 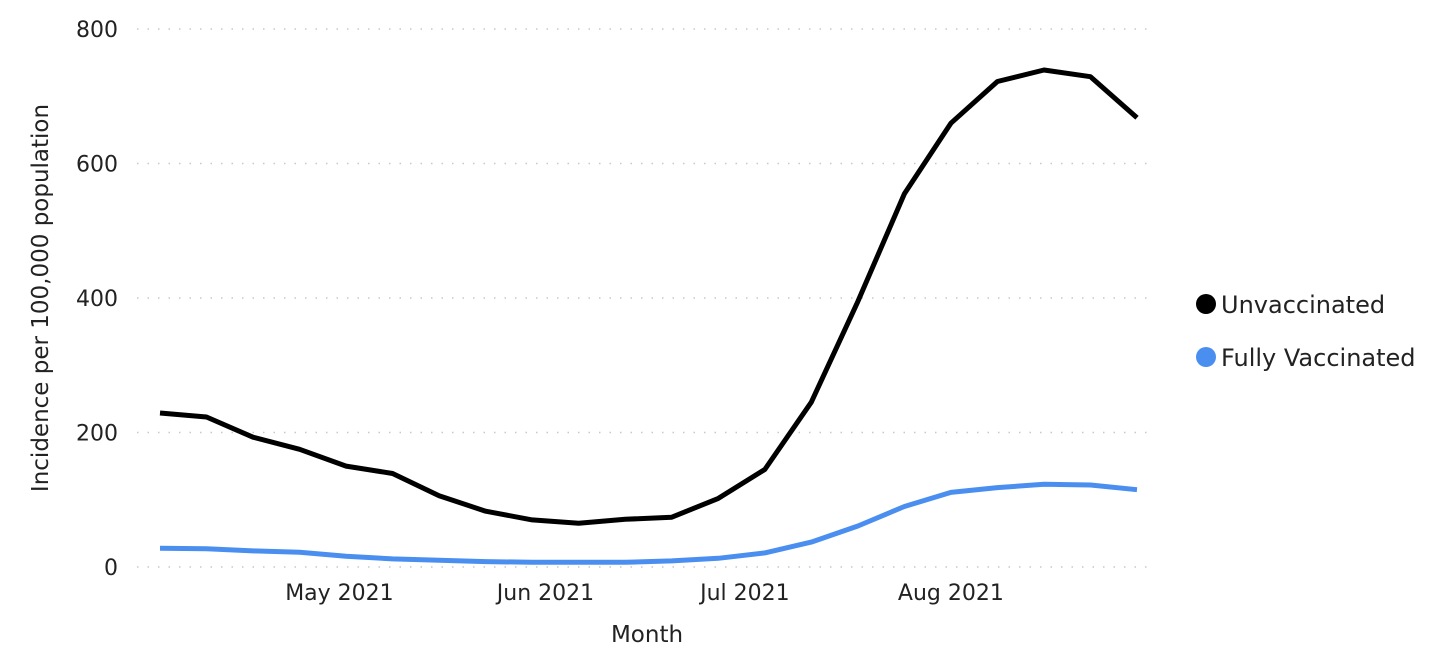 I want to click on y-tick-label: 600, so click(x=97, y=165).